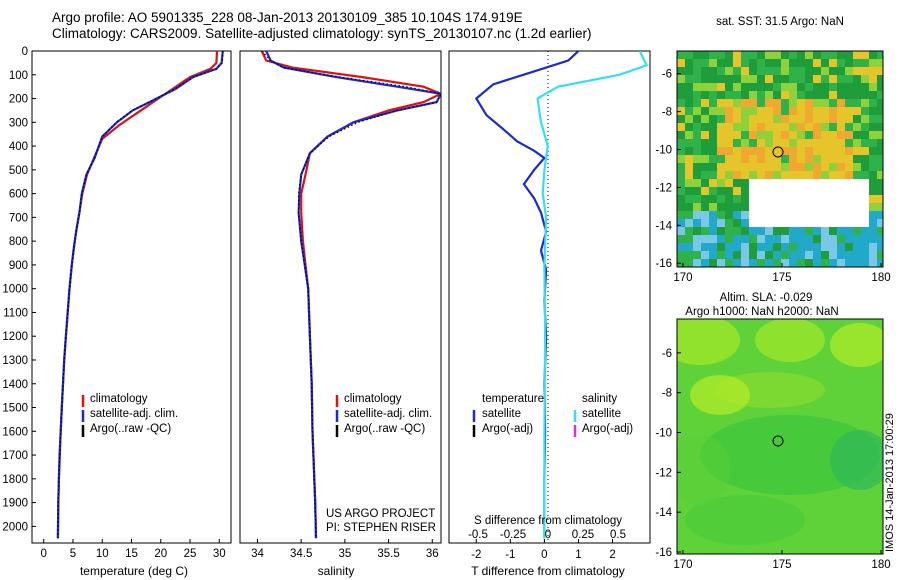 Image resolution: width=900 pixels, height=580 pixels. Describe the element at coordinates (15, 504) in the screenshot. I see `y-tick-label: 1900` at that location.